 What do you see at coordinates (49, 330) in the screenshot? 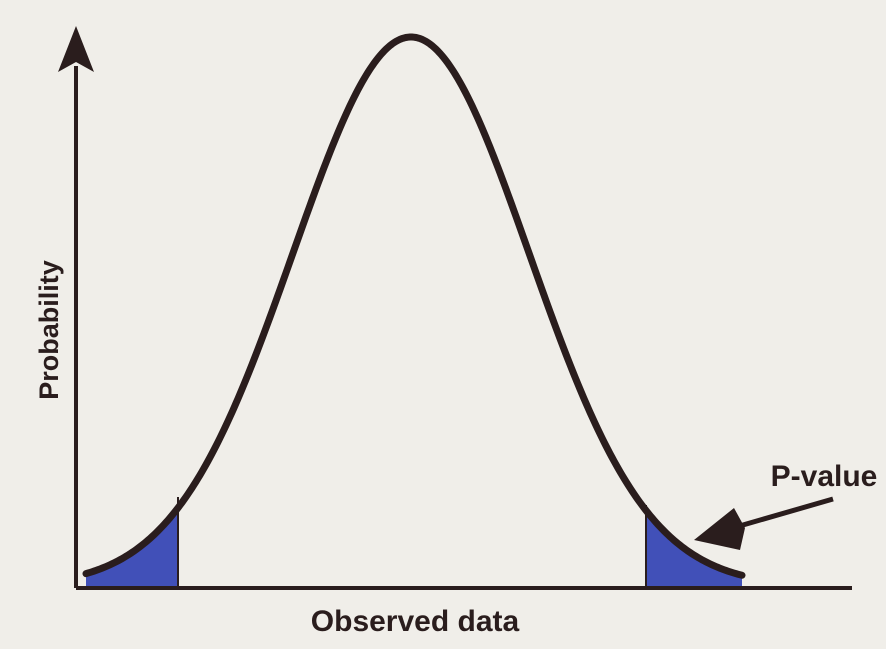
I see `y-axis-label: Probability` at bounding box center [49, 330].